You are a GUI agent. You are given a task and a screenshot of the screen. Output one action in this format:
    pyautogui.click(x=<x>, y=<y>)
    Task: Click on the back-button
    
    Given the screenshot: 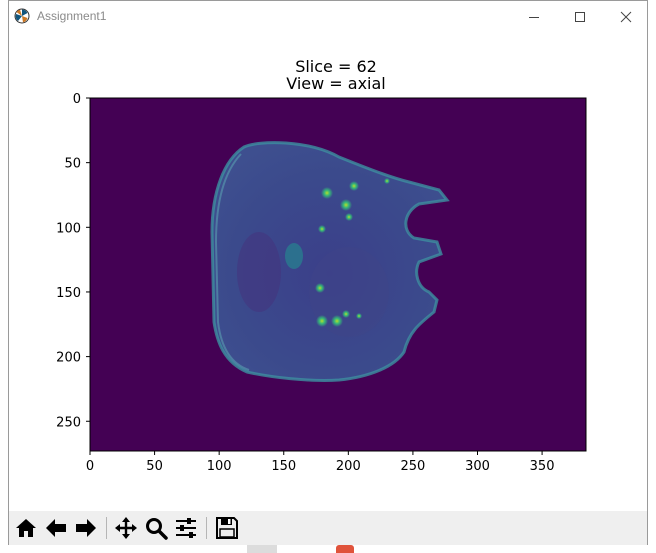 What is the action you would take?
    pyautogui.click(x=56, y=528)
    